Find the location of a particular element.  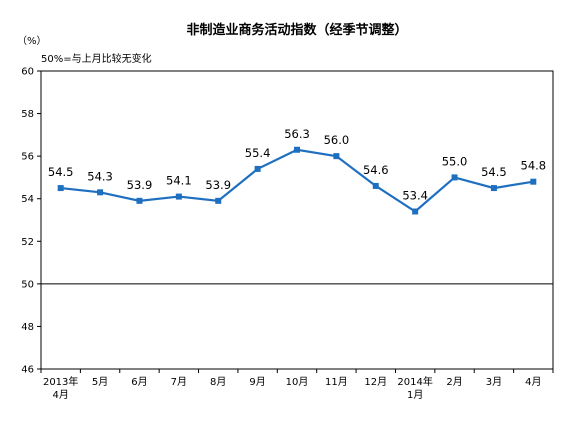

x-tick-label: 6月 is located at coordinates (139, 382).